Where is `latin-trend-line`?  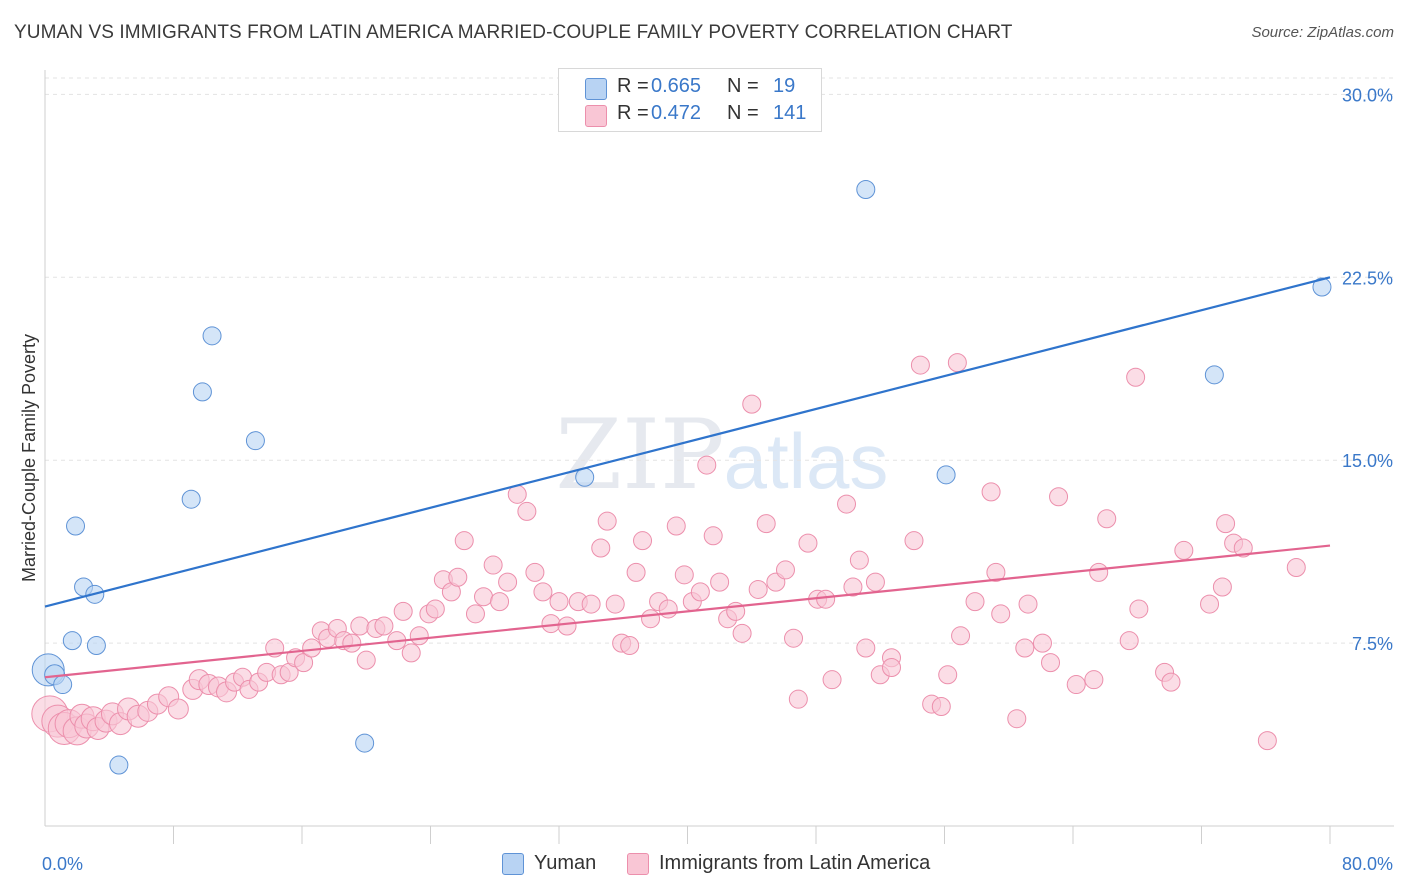 latin-trend-line is located at coordinates (687, 611).